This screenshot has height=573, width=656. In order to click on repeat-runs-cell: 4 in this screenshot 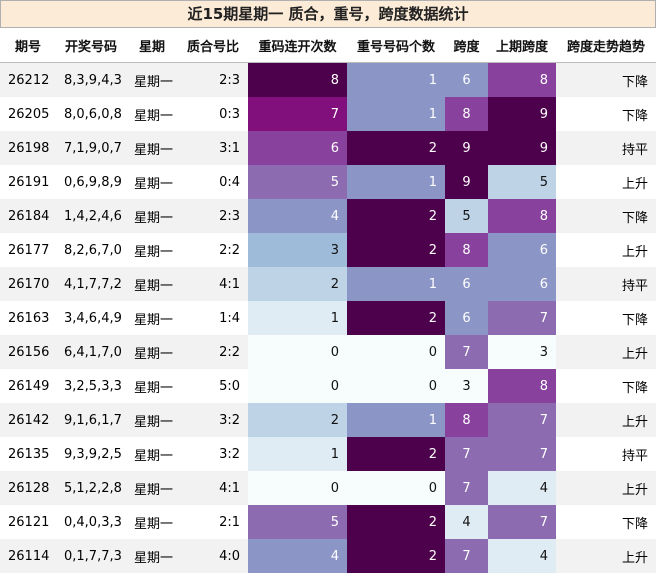, I will do `click(297, 216)`.